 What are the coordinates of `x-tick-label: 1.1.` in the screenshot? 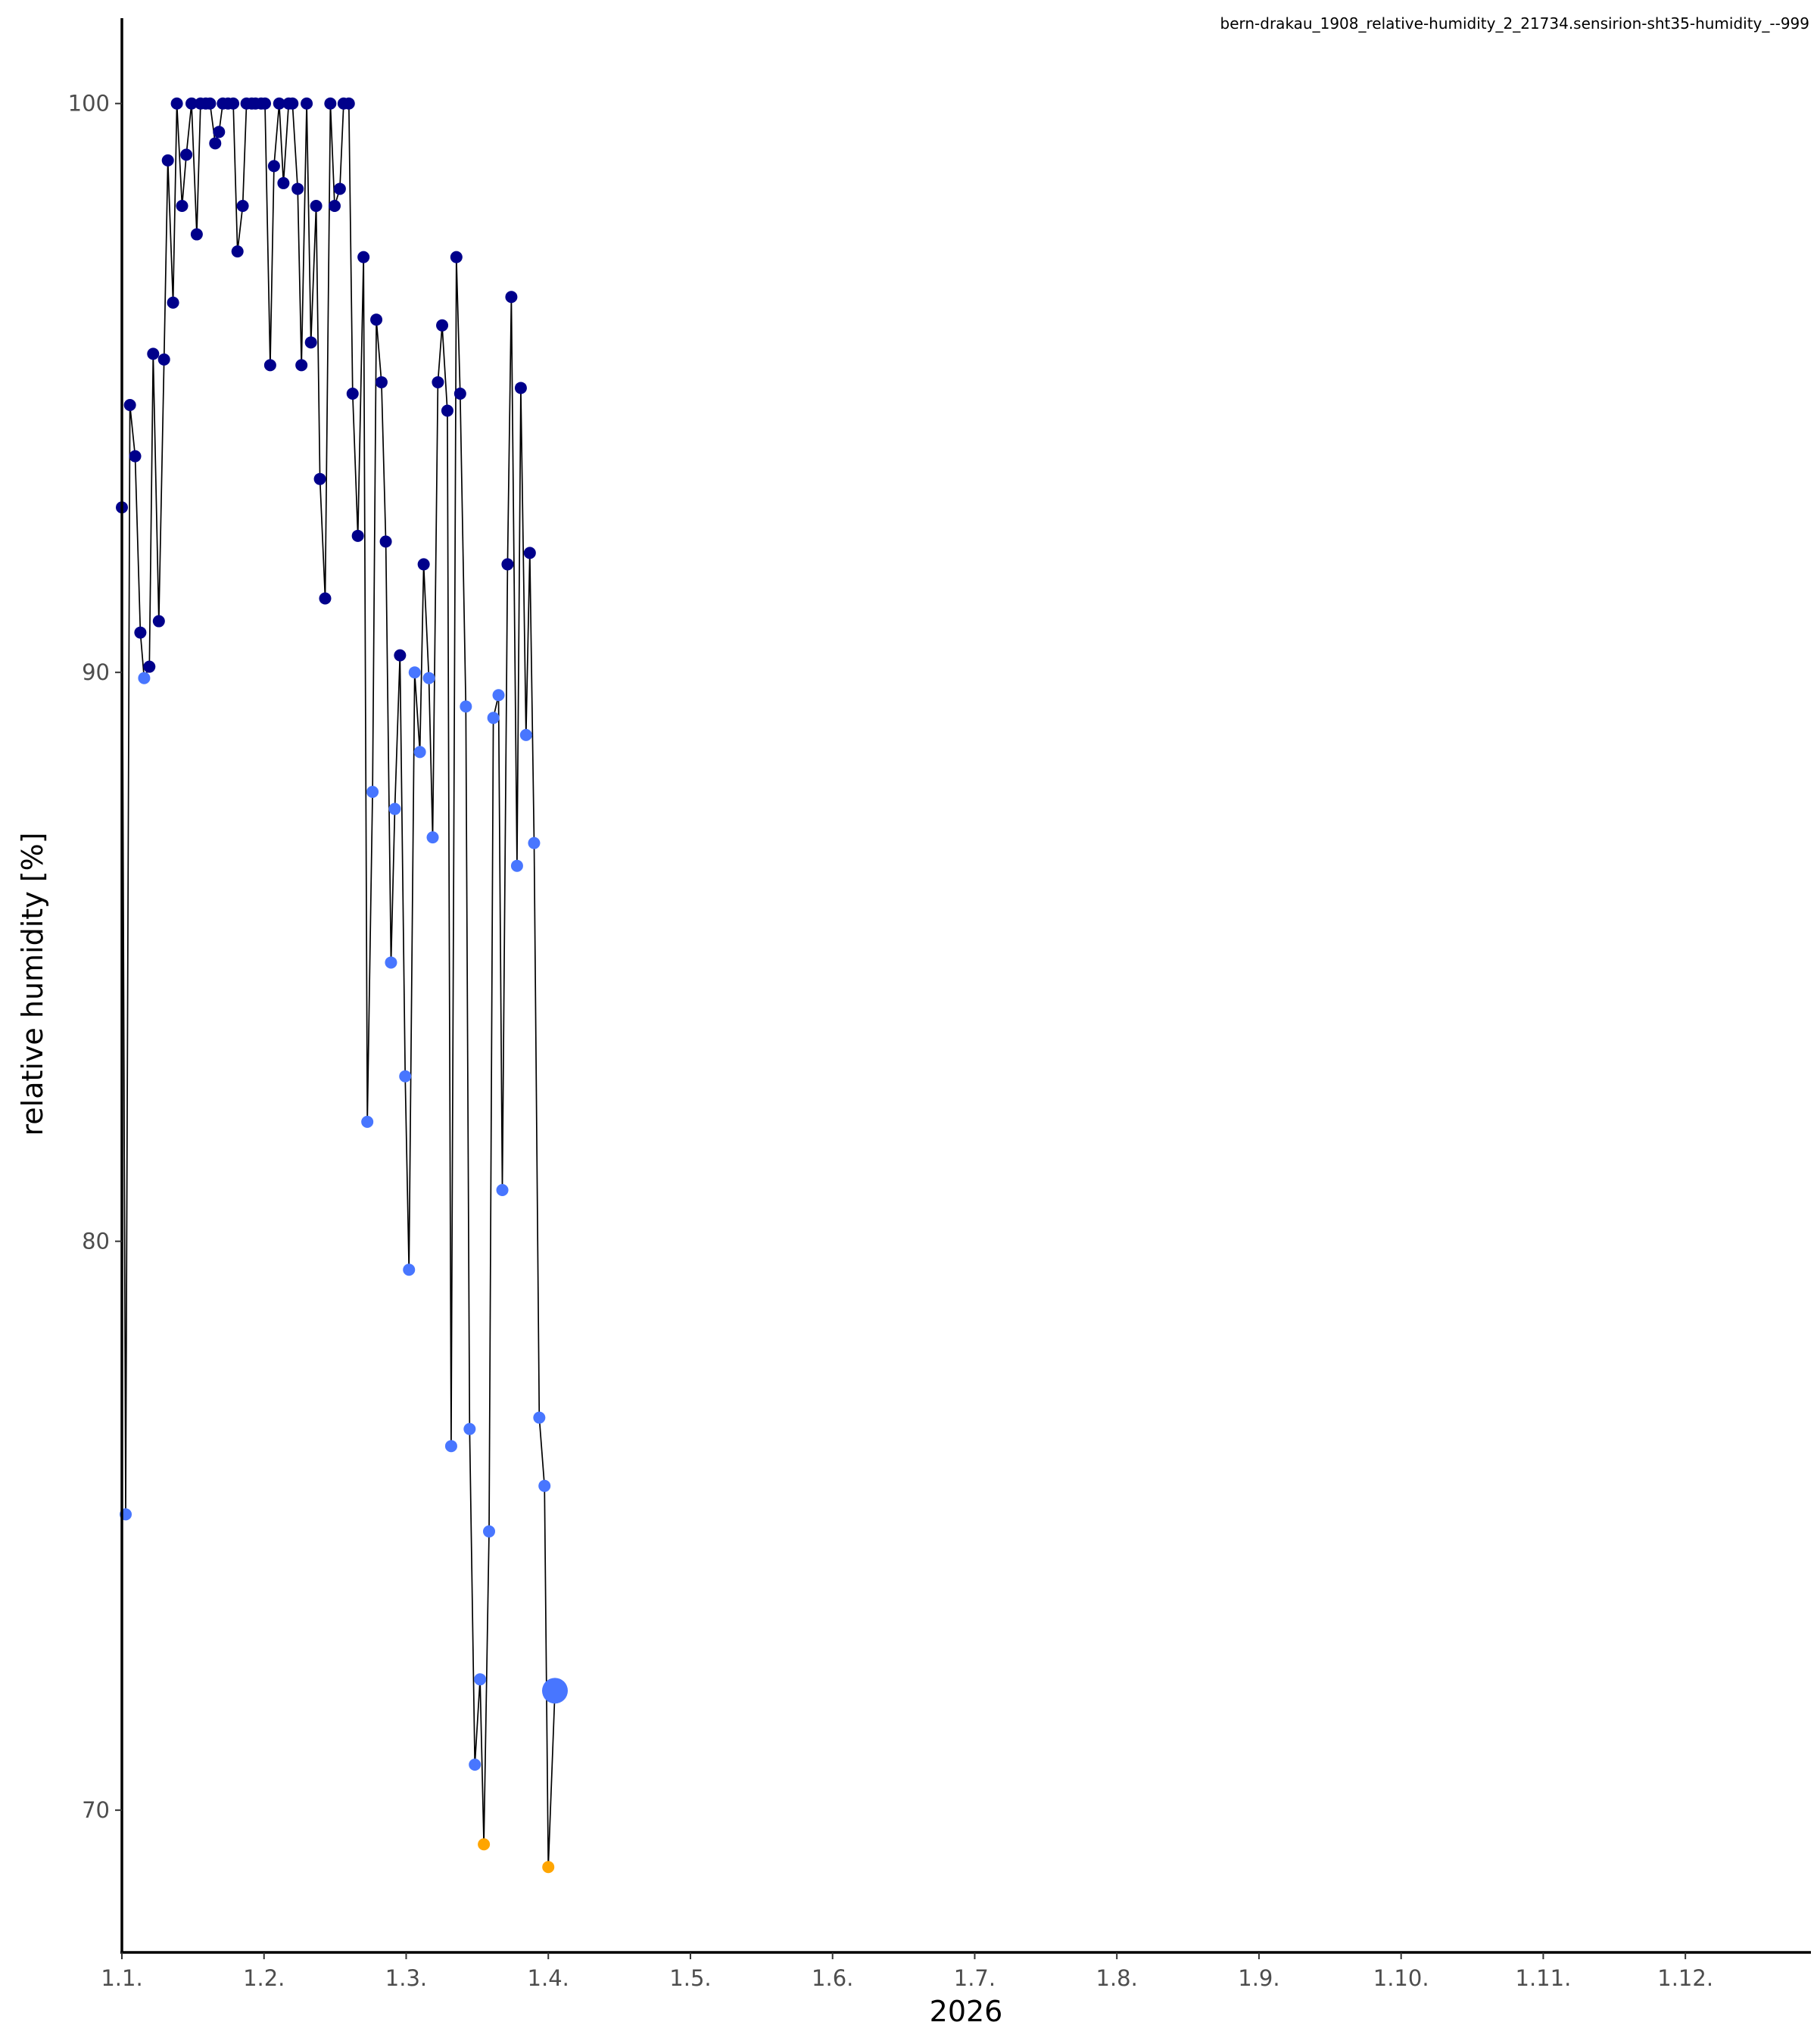 It's located at (121, 1978).